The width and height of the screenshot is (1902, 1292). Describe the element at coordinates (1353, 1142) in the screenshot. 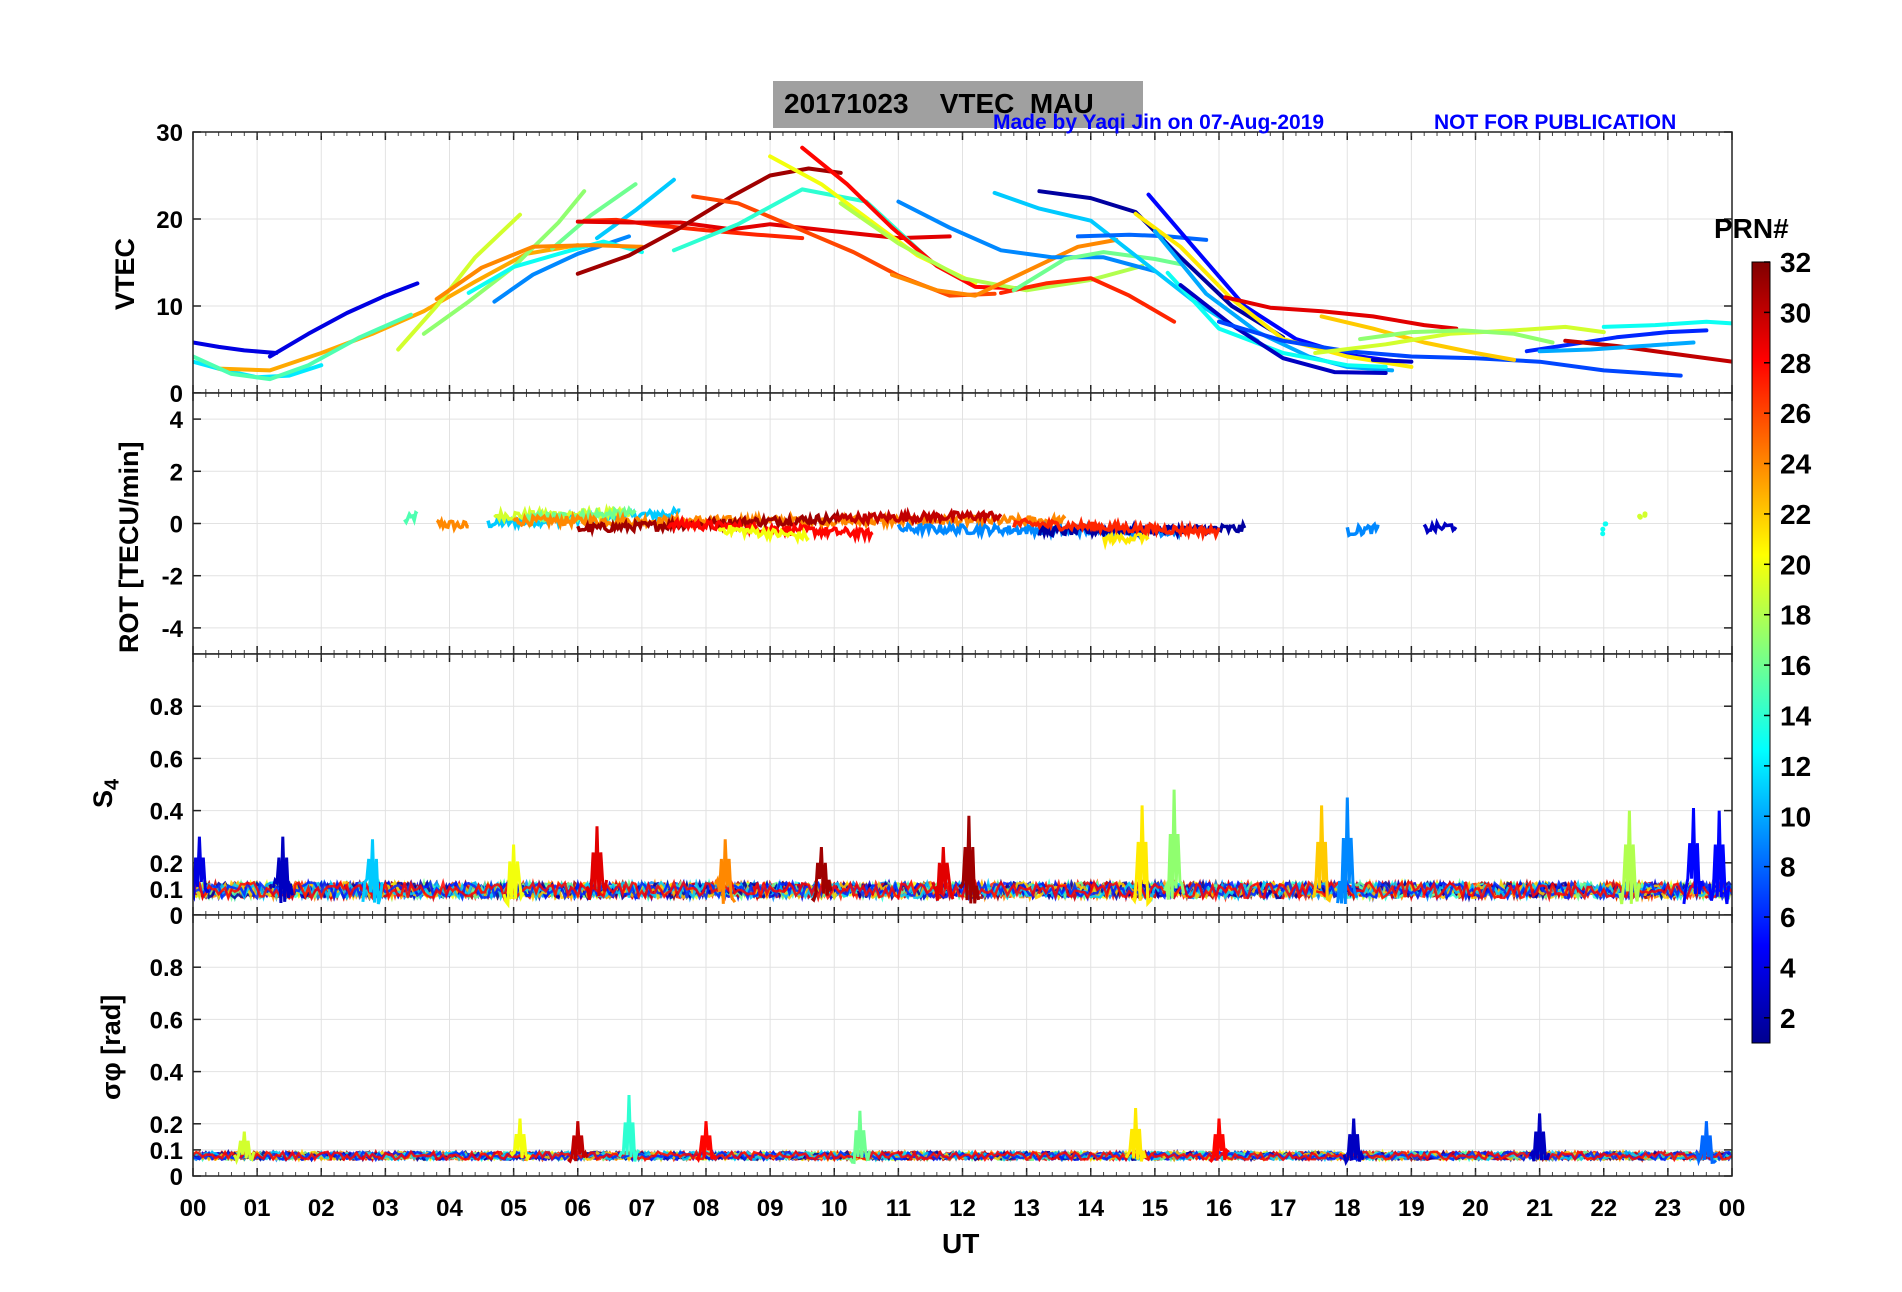

I see `sigma-phi-peak-prn3` at that location.